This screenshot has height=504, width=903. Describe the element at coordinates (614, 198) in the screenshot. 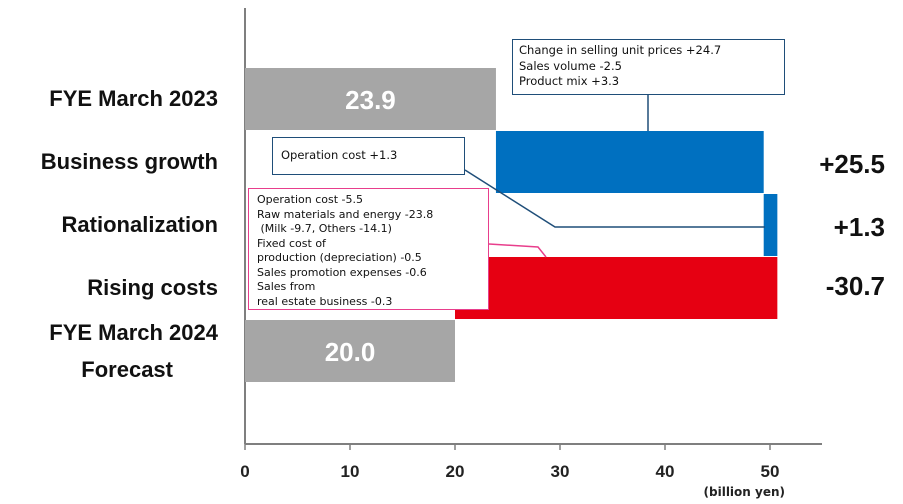

I see `callout-connector-rationalization` at that location.